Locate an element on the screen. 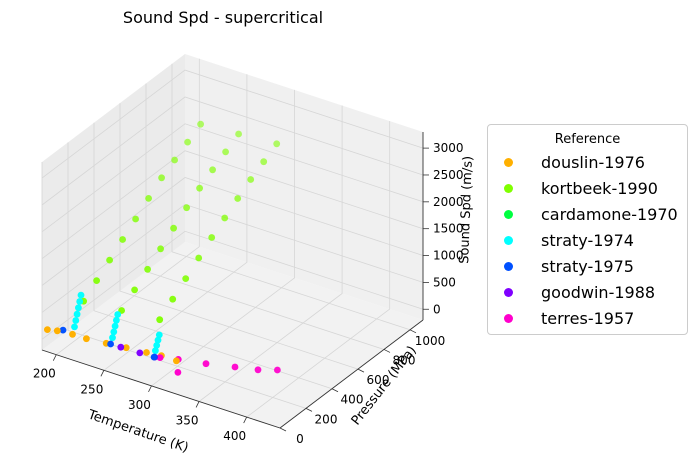 The width and height of the screenshot is (698, 468). x-tick-label: 250 is located at coordinates (91, 389).